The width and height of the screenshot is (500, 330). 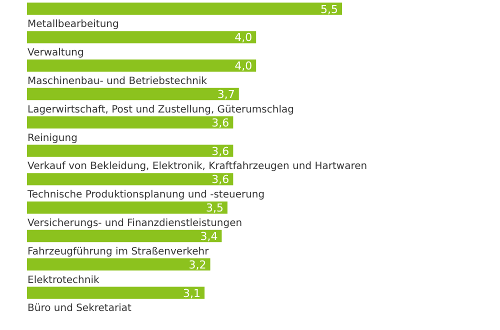 What do you see at coordinates (215, 208) in the screenshot?
I see `data-label: 3,5` at bounding box center [215, 208].